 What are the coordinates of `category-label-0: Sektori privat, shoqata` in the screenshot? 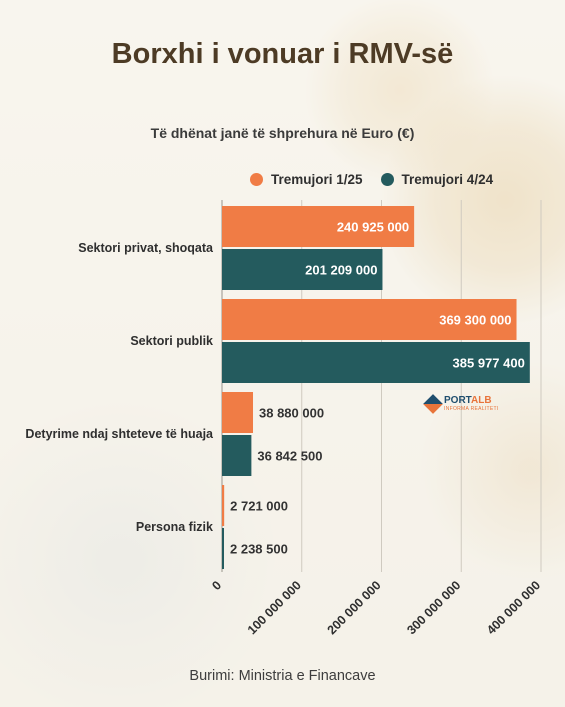 It's located at (146, 248).